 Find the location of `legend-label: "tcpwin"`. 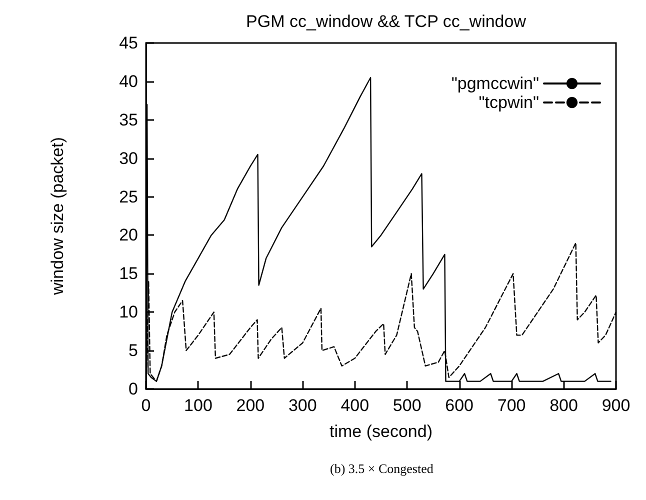

legend-label: "tcpwin" is located at coordinates (508, 102).